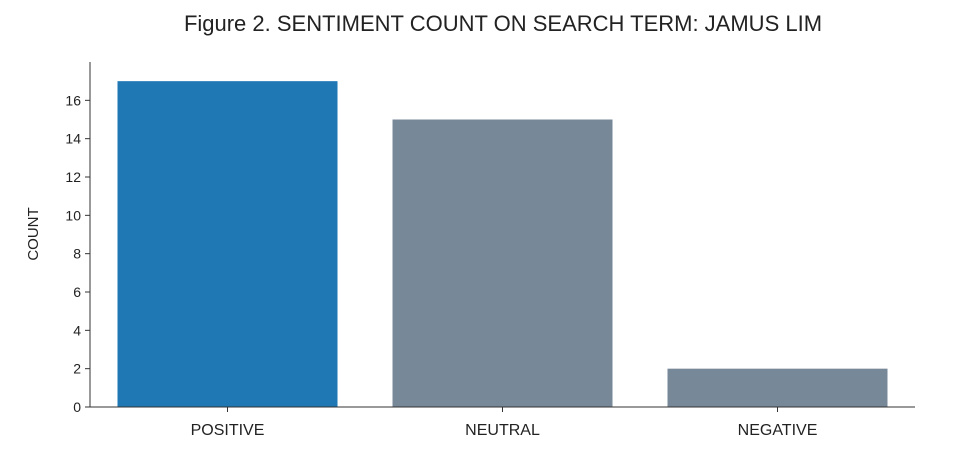  I want to click on x-tick-label-neutral: NEUTRAL, so click(502, 430).